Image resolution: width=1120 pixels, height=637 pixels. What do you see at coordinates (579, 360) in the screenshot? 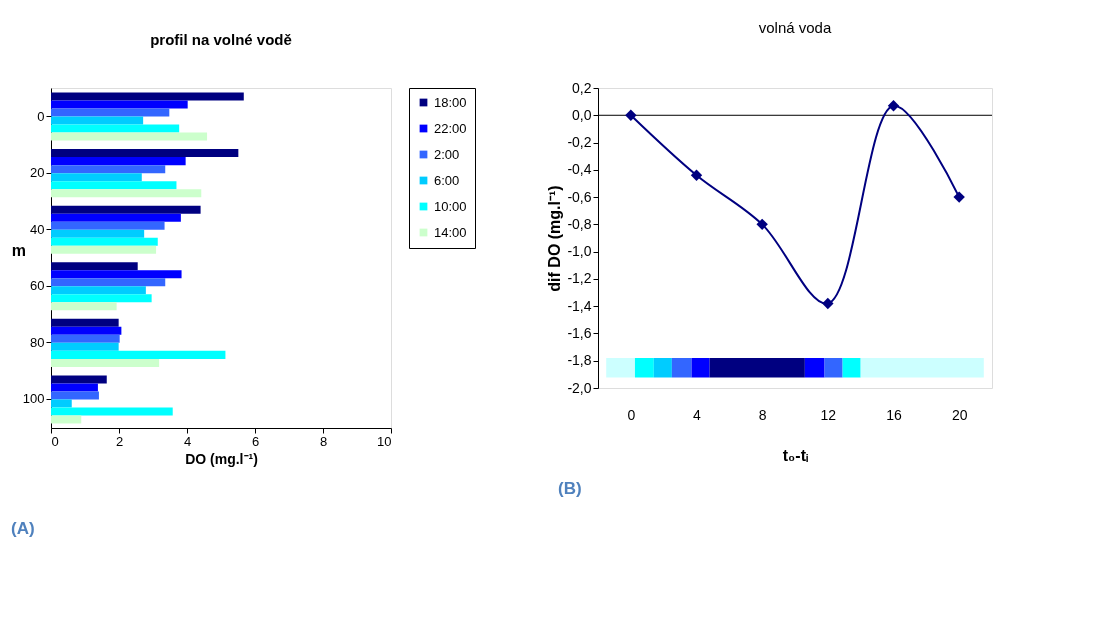
I see `y-tick-label: -1,8` at bounding box center [579, 360].